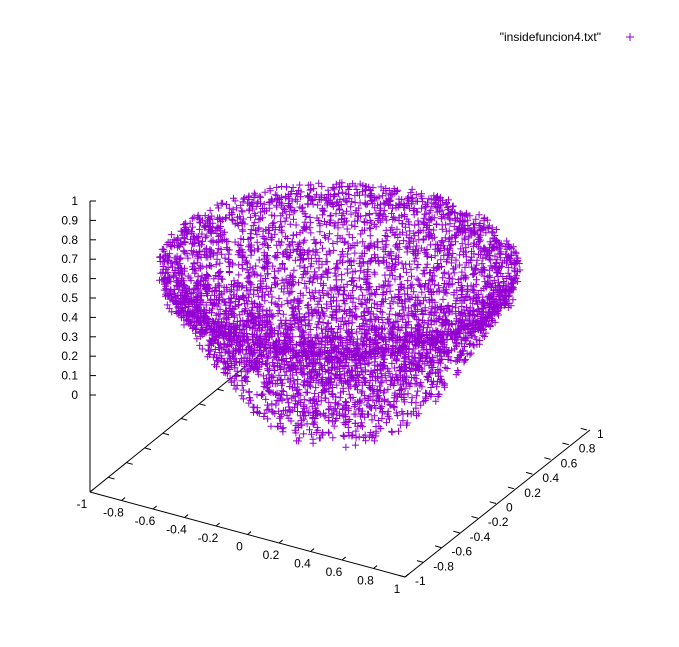  What do you see at coordinates (600, 434) in the screenshot?
I see `y-tick-label: 1` at bounding box center [600, 434].